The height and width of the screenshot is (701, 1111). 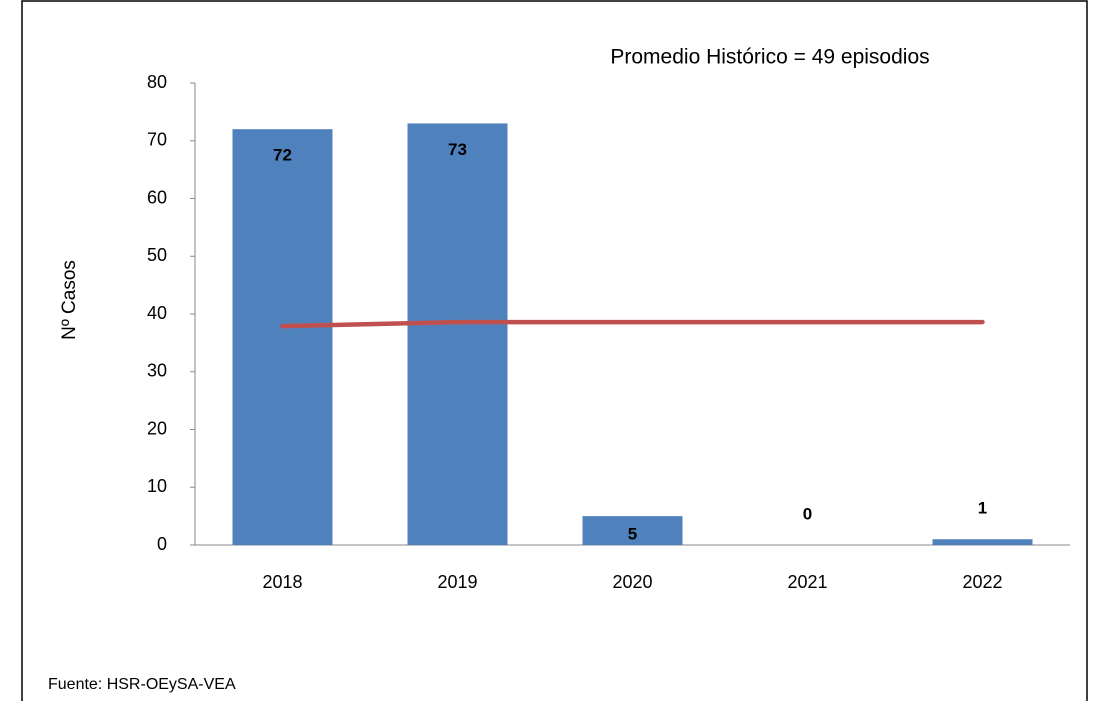 What do you see at coordinates (69, 300) in the screenshot?
I see `y-axis-label: Nº Casos` at bounding box center [69, 300].